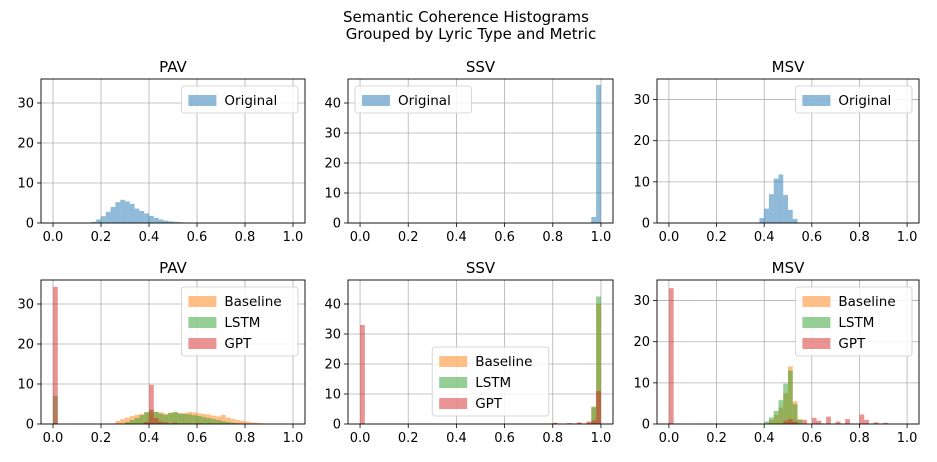  I want to click on subplot-2: SSV 0.0 0.2 0.4 0.6 0.8 1.0 0 10 20 30 40 Original, so click(469, 151).